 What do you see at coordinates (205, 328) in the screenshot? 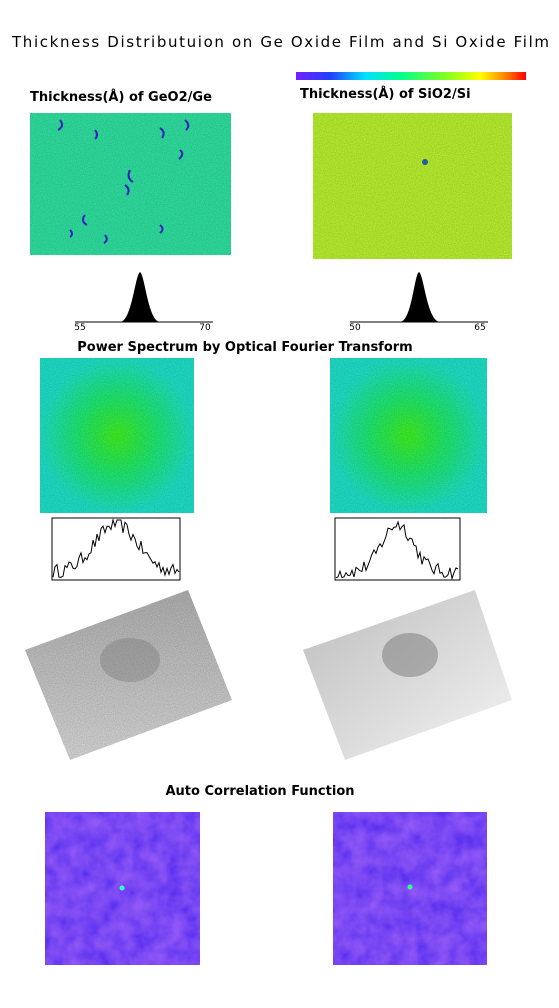
I see `histogram-tick: 70` at bounding box center [205, 328].